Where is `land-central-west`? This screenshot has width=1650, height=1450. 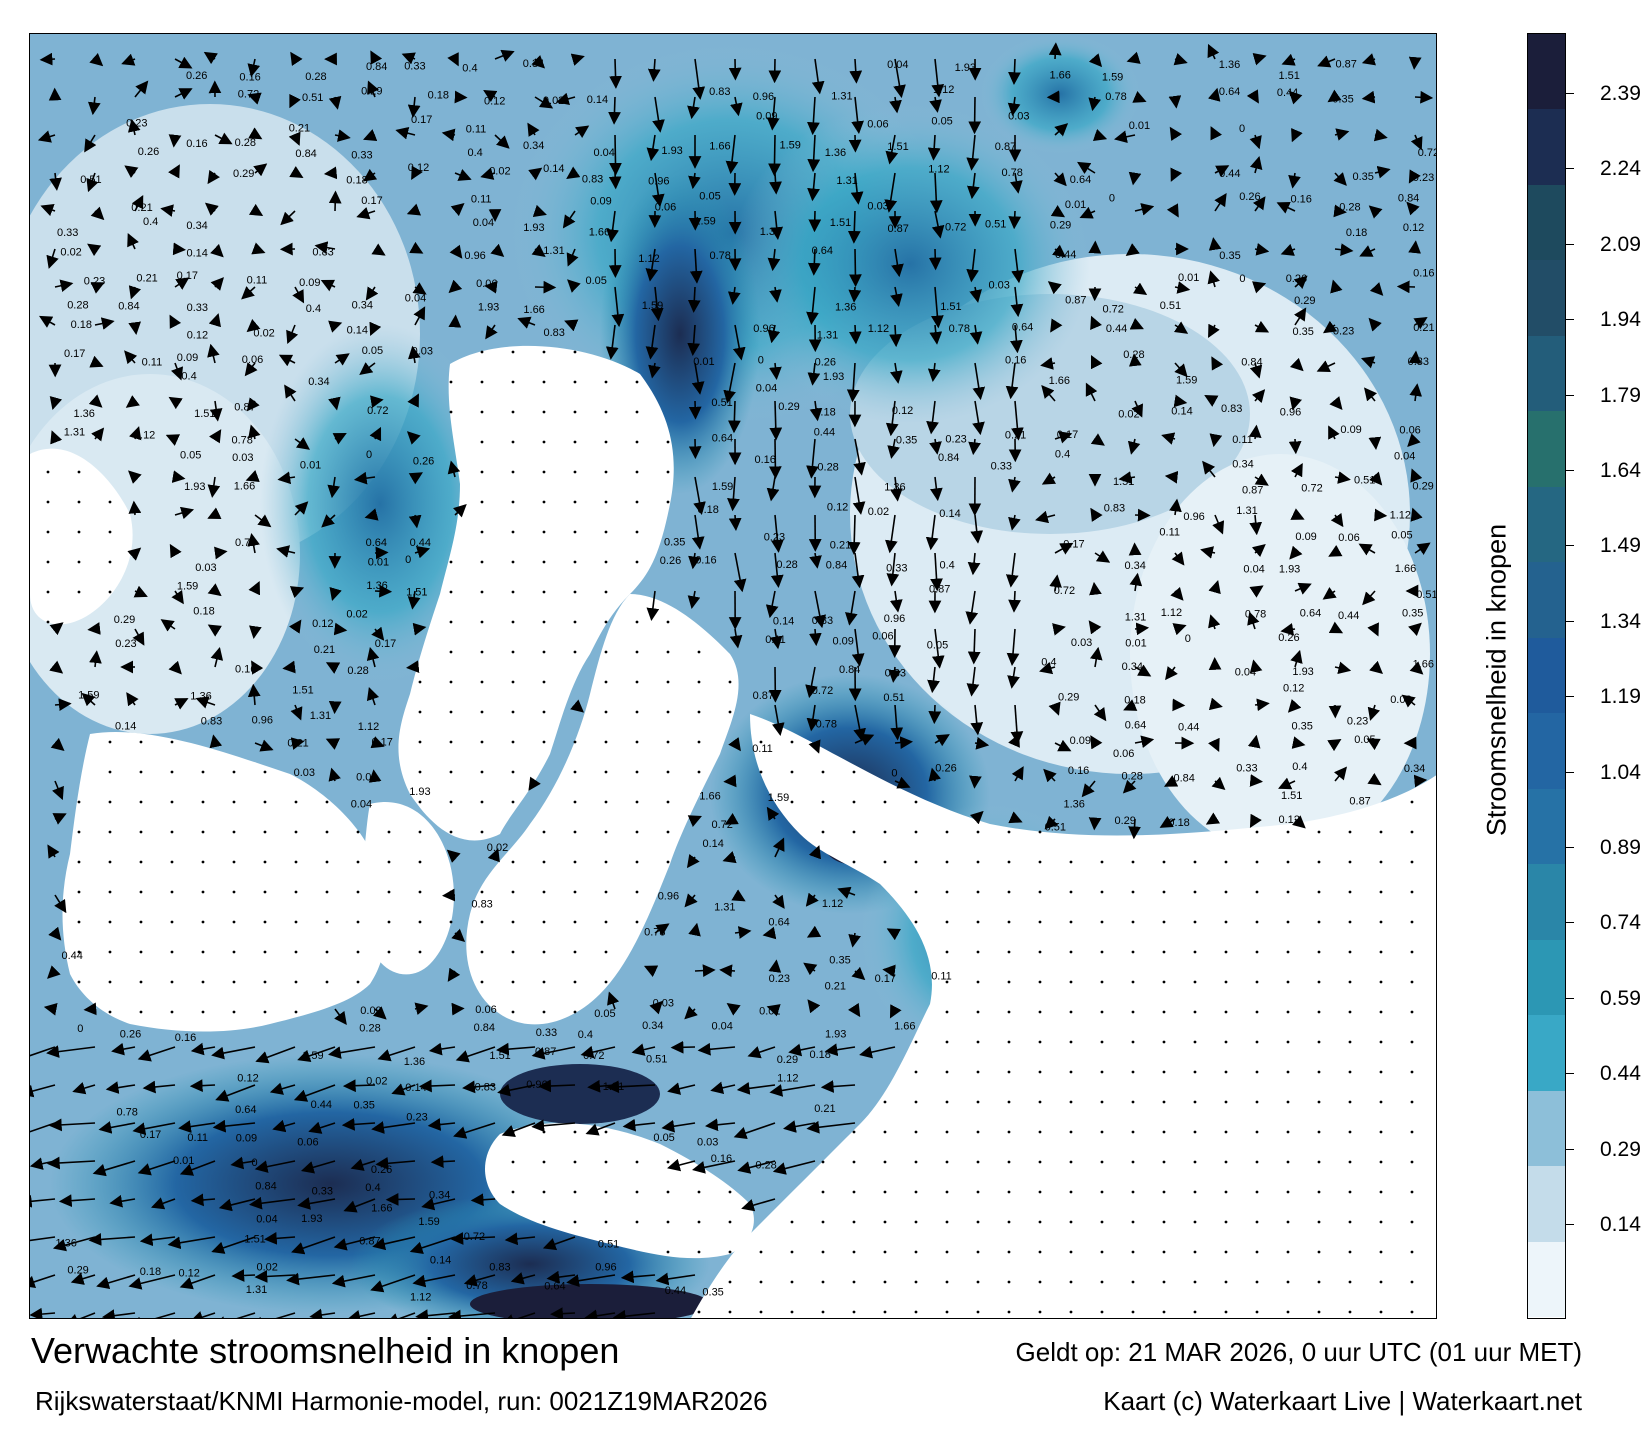
land-central-west is located at coordinates (536, 593).